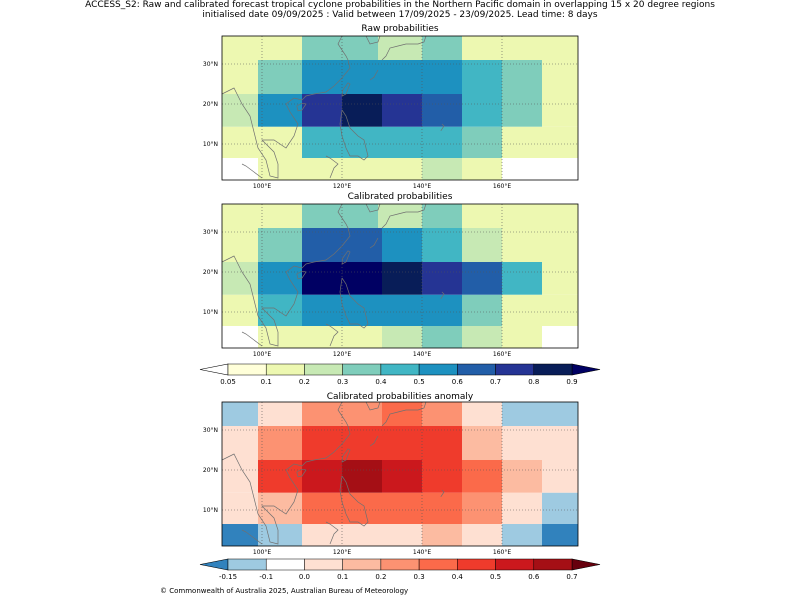 This screenshot has height=600, width=800. What do you see at coordinates (419, 382) in the screenshot?
I see `probability-colorbar-tick-label: 0.5` at bounding box center [419, 382].